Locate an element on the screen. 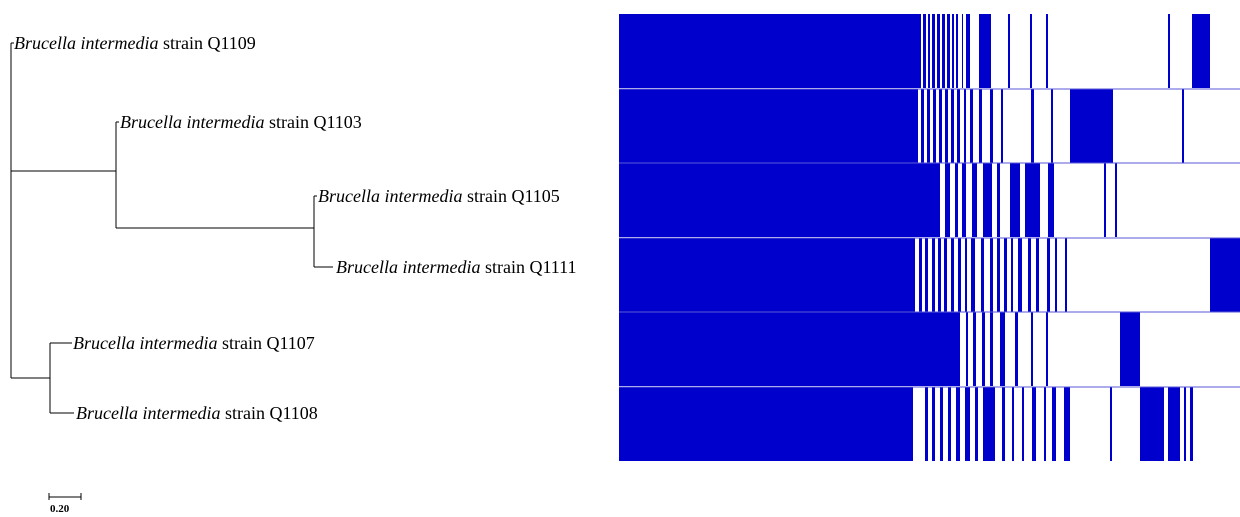  matrix-row-q1103 is located at coordinates (901, 126).